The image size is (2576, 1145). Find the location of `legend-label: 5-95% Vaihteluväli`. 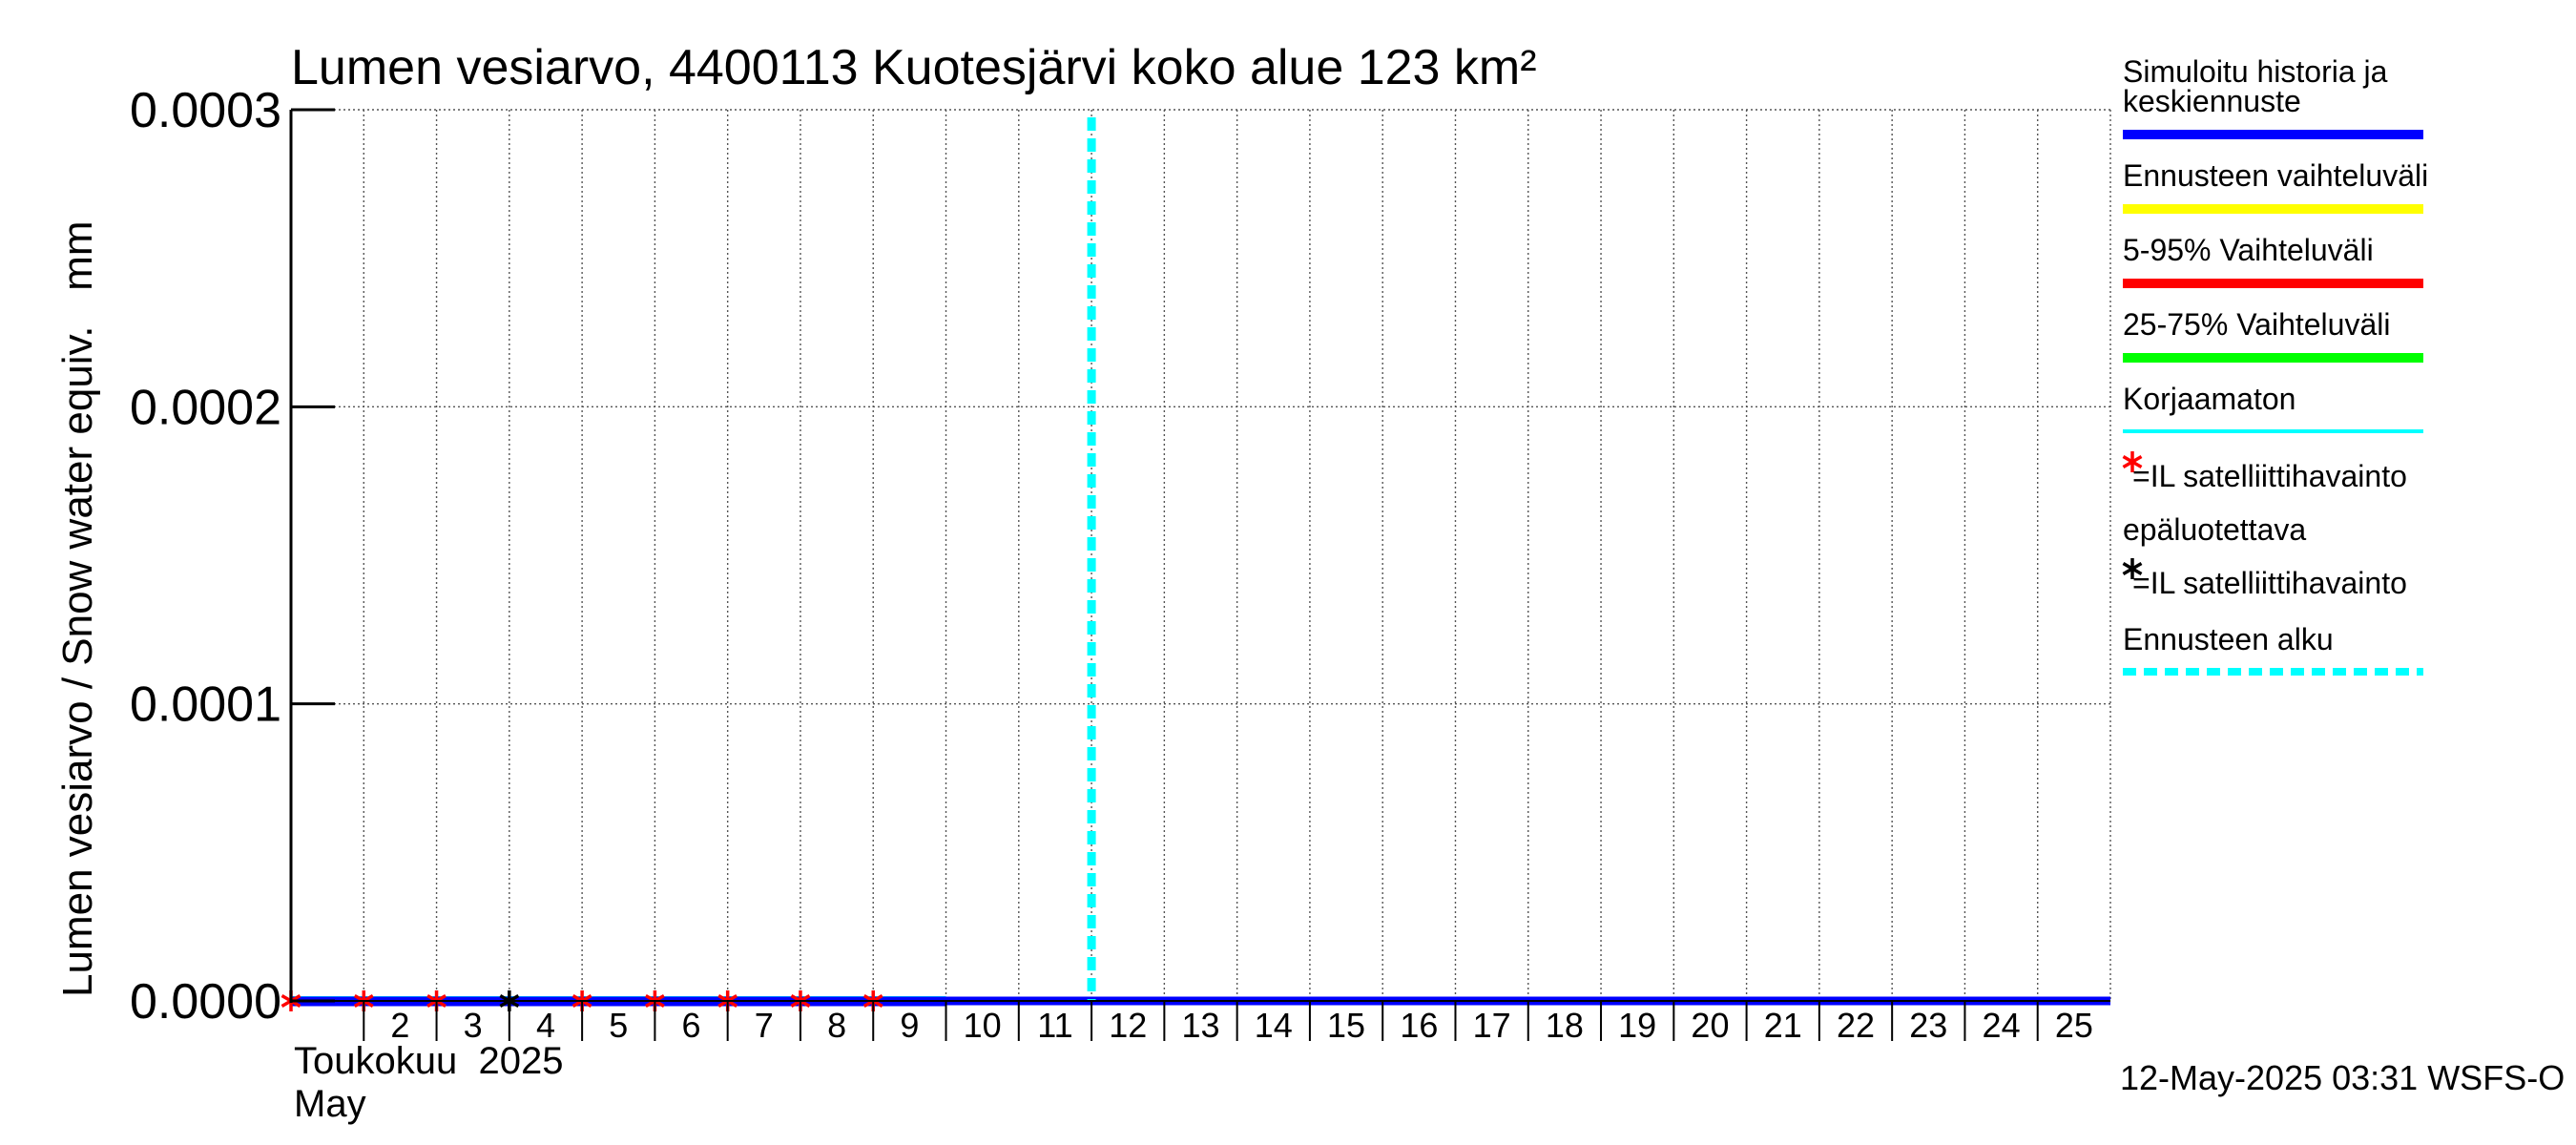

legend-label: 5-95% Vaihteluväli is located at coordinates (2248, 250).